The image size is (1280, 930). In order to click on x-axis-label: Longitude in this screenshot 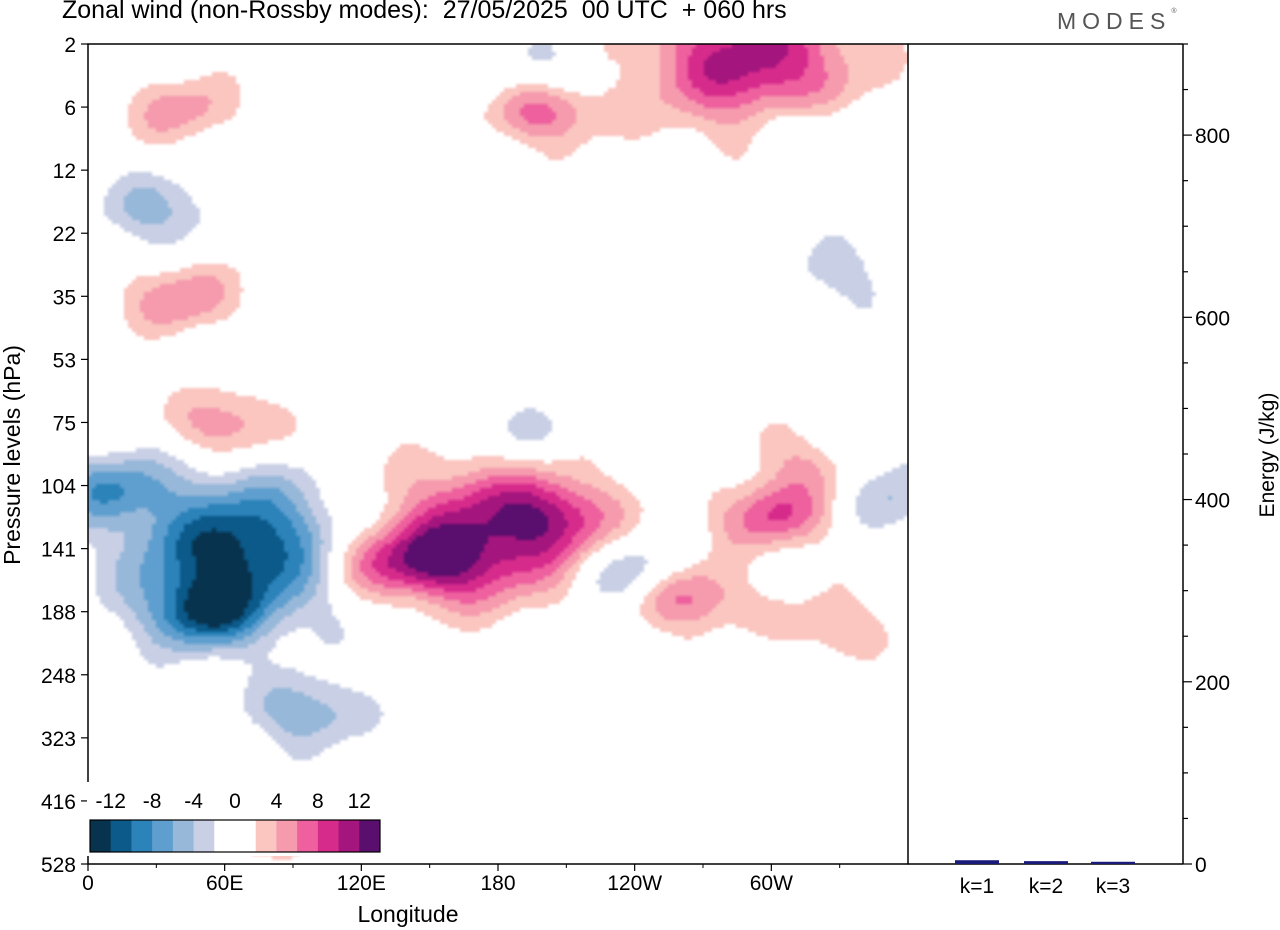, I will do `click(407, 914)`.